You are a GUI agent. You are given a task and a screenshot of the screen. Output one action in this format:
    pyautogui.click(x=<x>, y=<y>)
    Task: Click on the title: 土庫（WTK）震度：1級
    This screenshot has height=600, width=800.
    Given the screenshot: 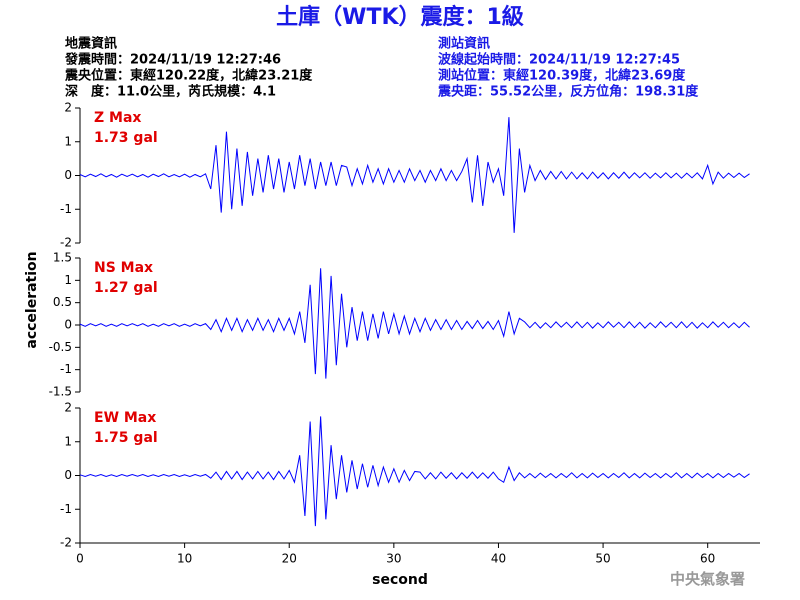 What is the action you would take?
    pyautogui.click(x=400, y=17)
    